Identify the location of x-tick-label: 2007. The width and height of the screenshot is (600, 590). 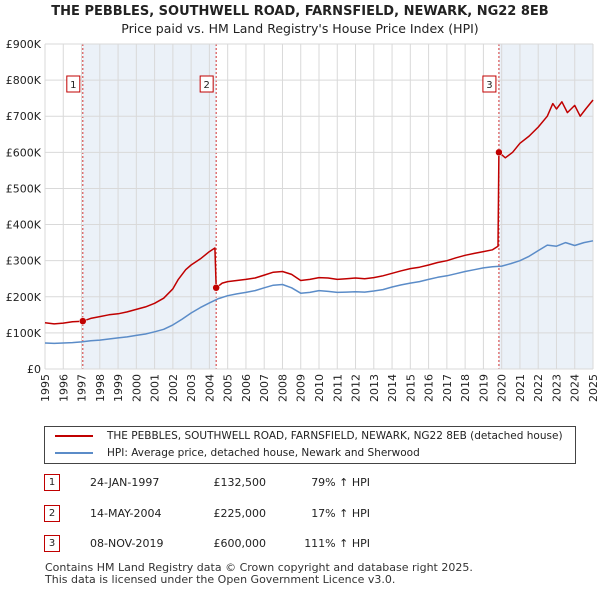
(264, 388).